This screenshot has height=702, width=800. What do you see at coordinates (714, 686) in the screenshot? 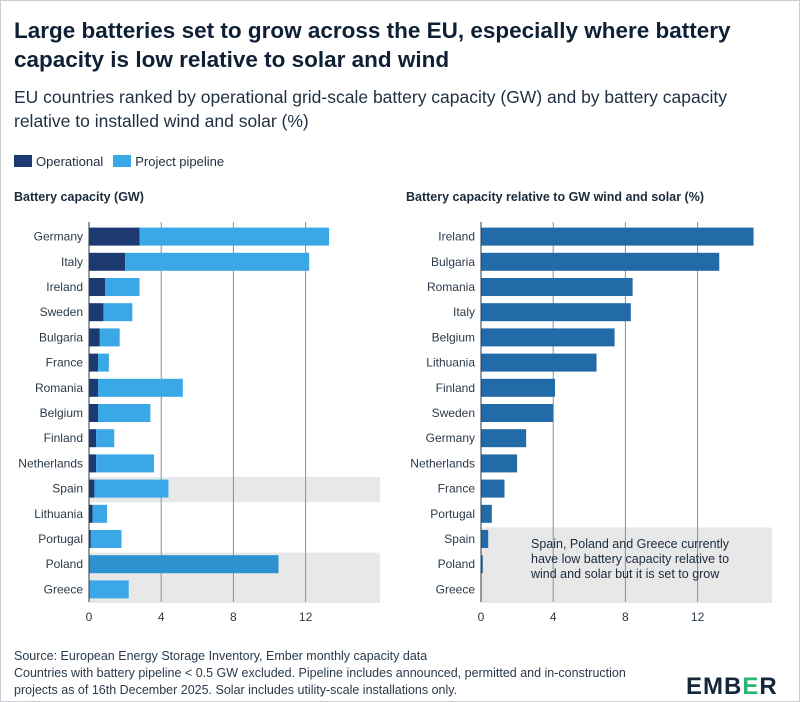
I see `logo-text-a: EMB` at bounding box center [714, 686].